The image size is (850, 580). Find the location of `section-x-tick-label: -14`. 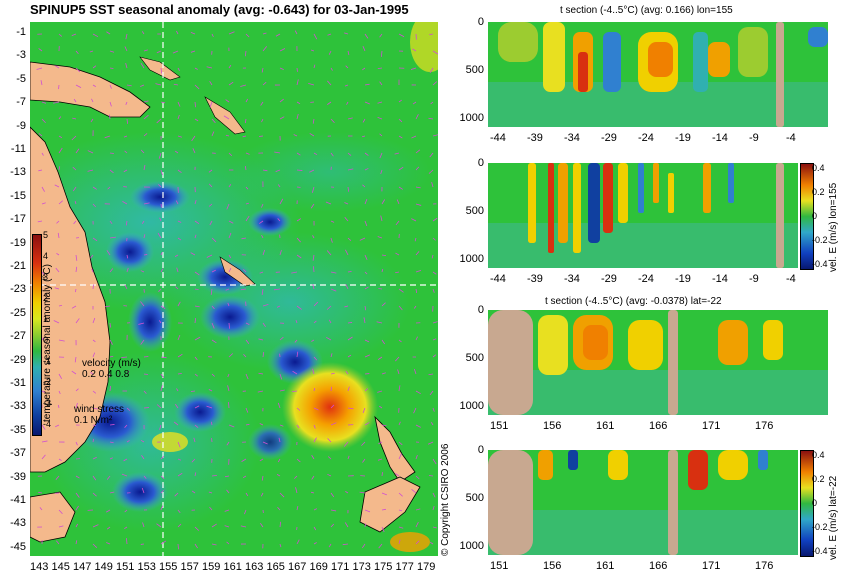

section-x-tick-label: -14 is located at coordinates (720, 279).